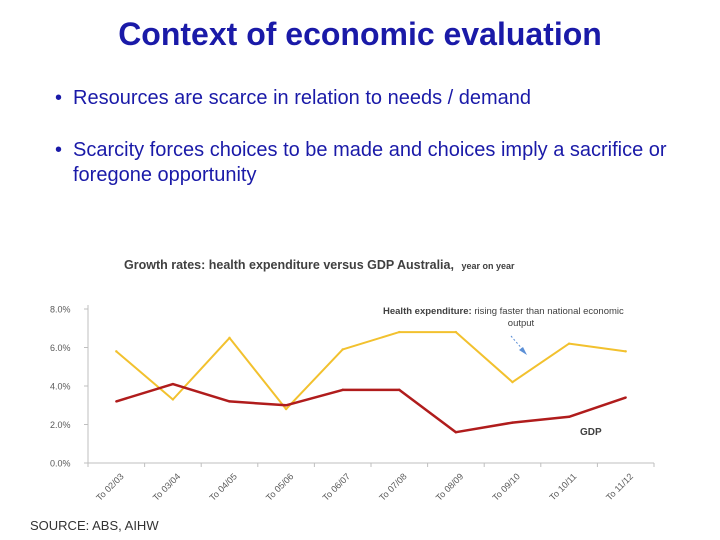  Describe the element at coordinates (427, 311) in the screenshot. I see `annotation-health-bold: Health expenditure:` at that location.